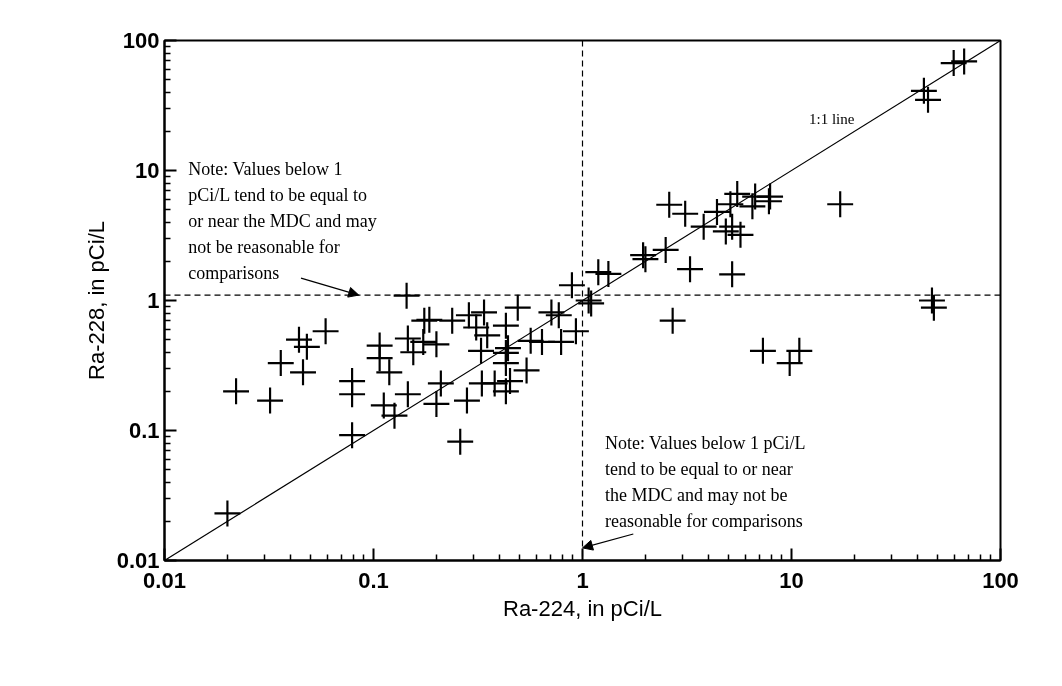 This screenshot has height=686, width=1062. Describe the element at coordinates (141, 40) in the screenshot. I see `y-tick-label: 100` at that location.